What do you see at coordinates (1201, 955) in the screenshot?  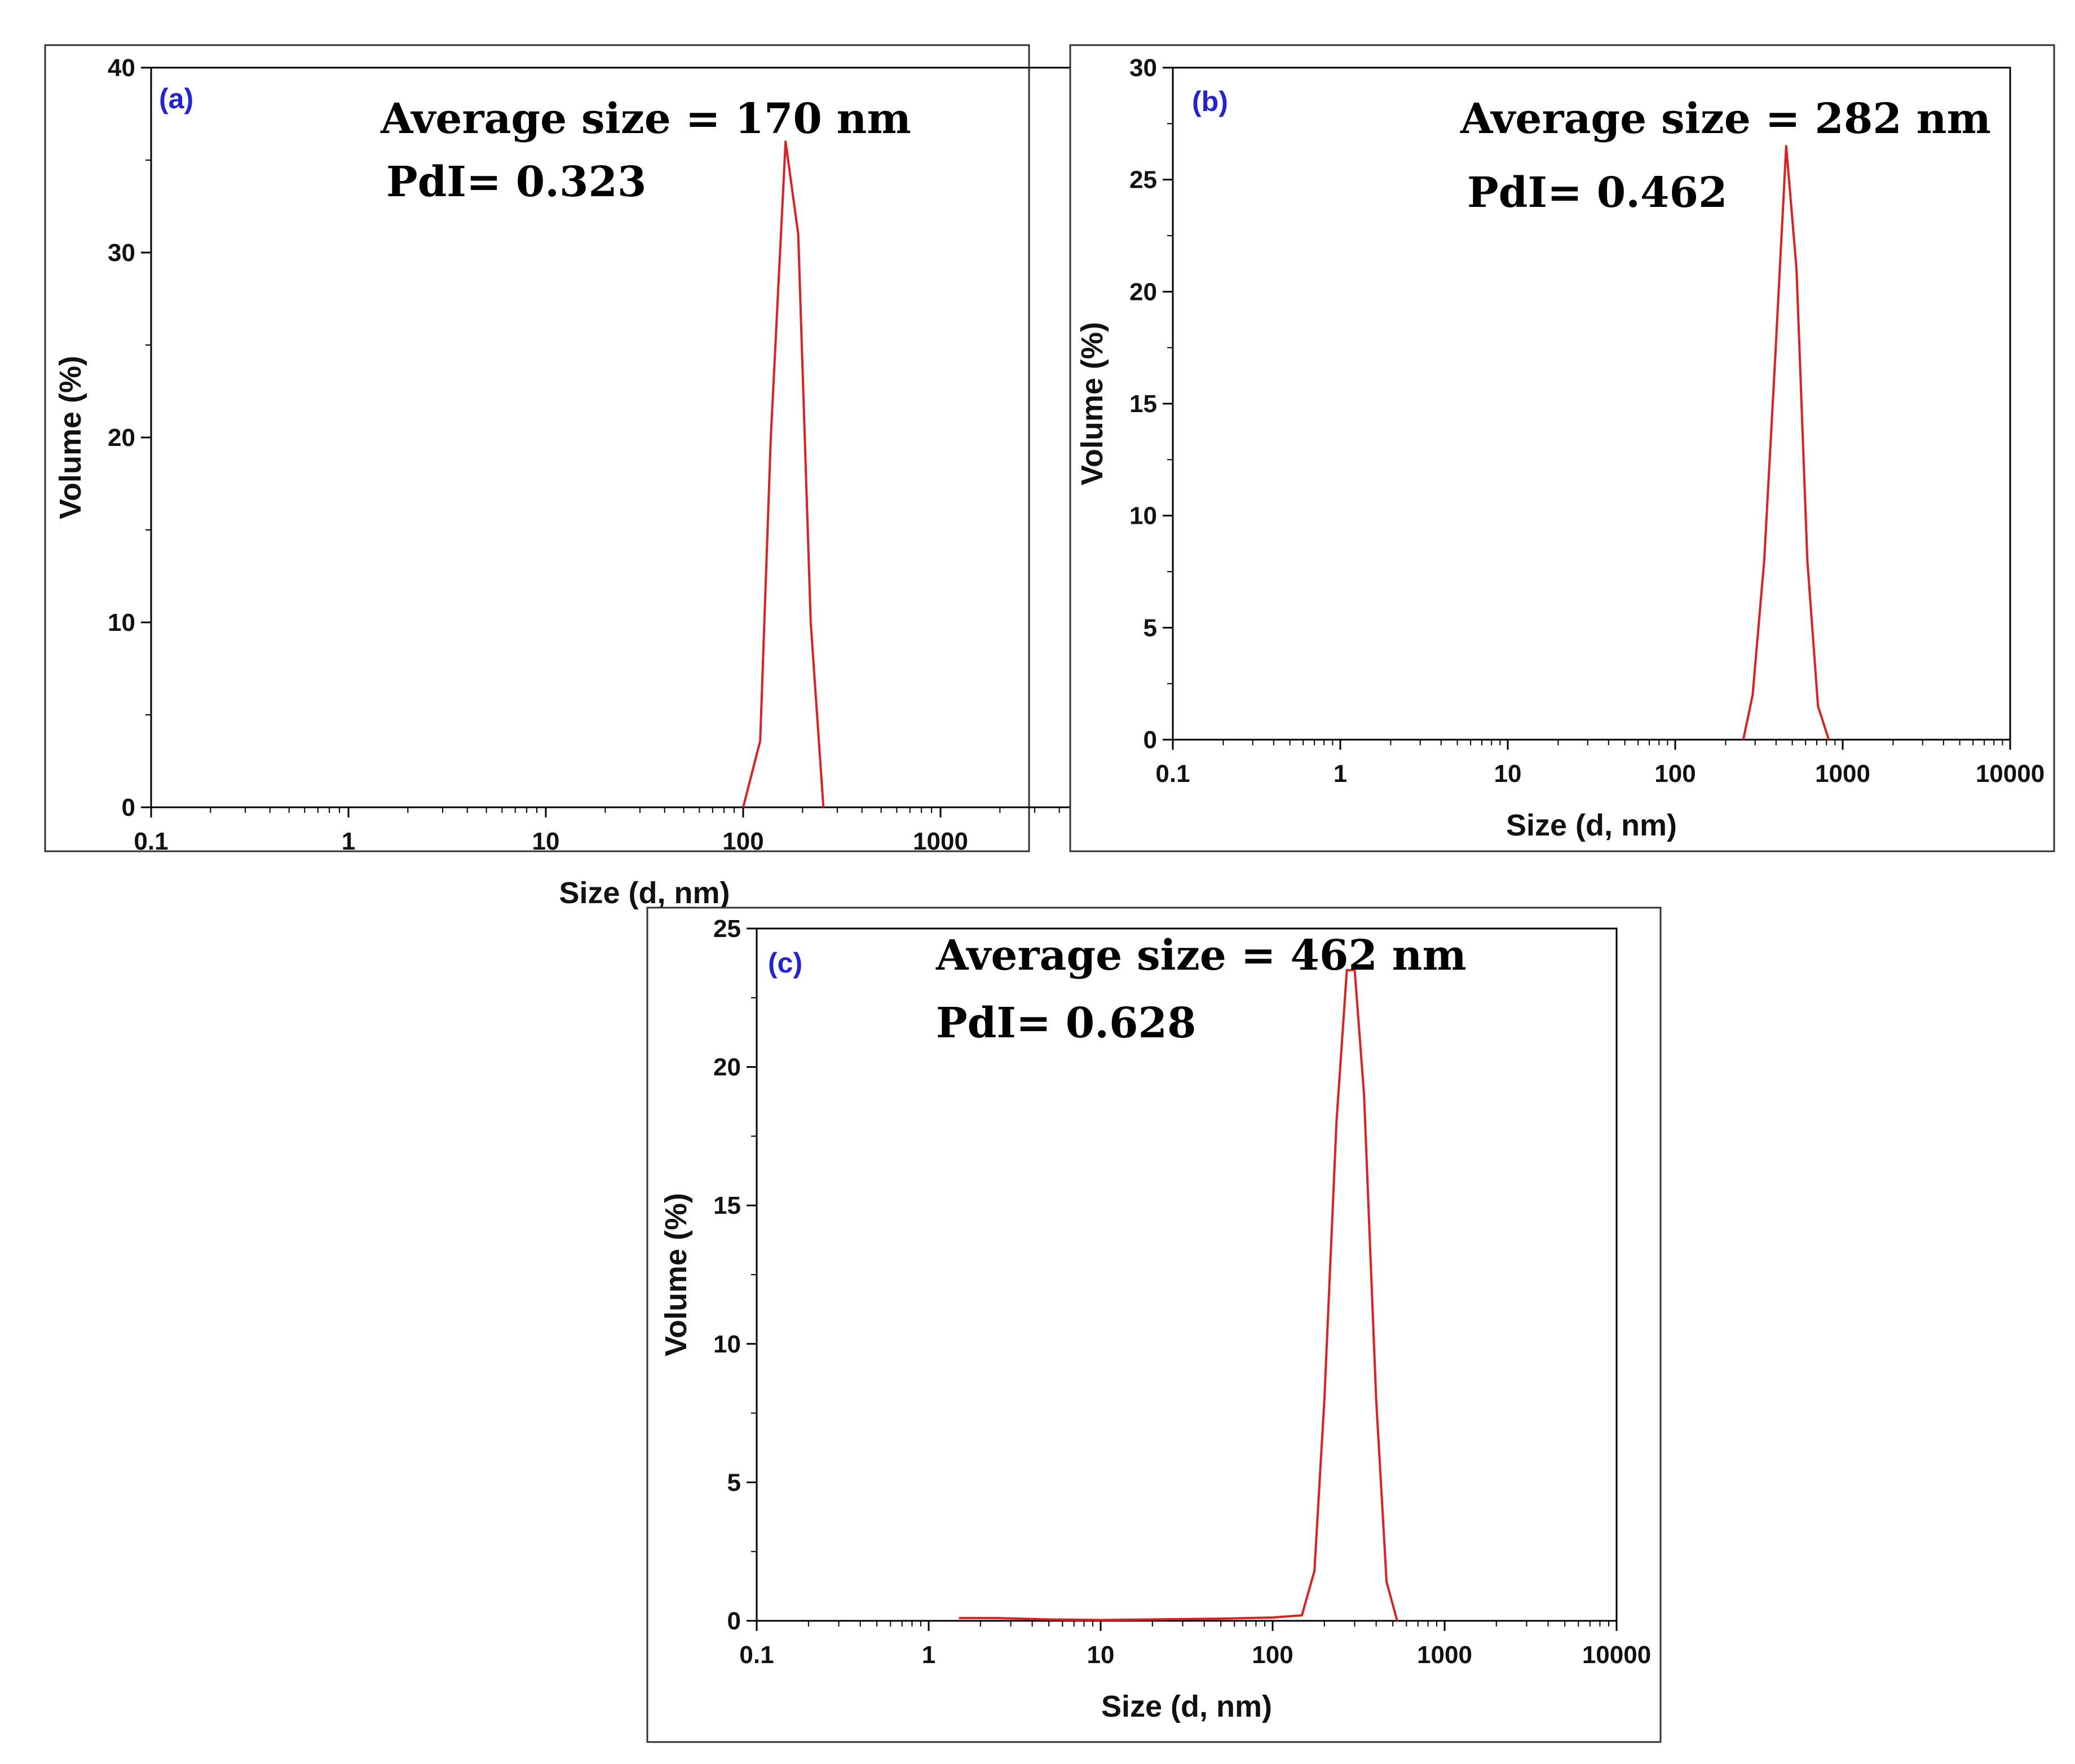 I see `average-size-annotation: Average size = 462 nm` at bounding box center [1201, 955].